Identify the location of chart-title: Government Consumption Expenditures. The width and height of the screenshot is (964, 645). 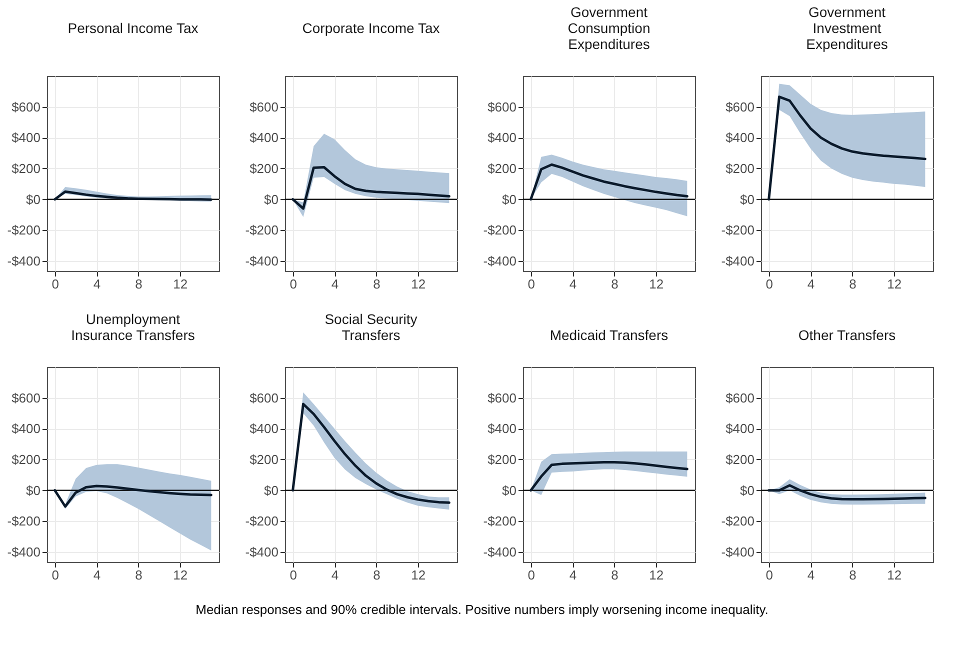
(609, 28).